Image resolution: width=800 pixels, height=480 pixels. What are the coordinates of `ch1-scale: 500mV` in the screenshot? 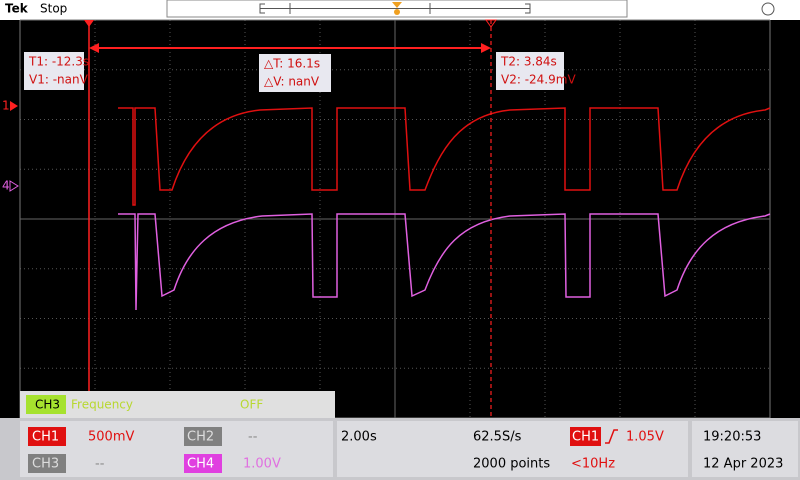 It's located at (111, 437).